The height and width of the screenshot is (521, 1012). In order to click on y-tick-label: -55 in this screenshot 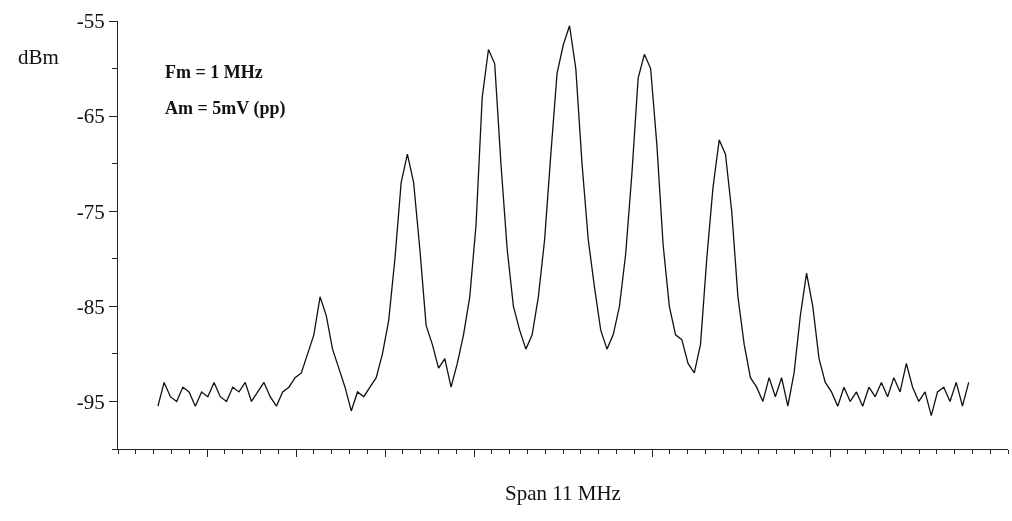, I will do `click(90, 21)`.